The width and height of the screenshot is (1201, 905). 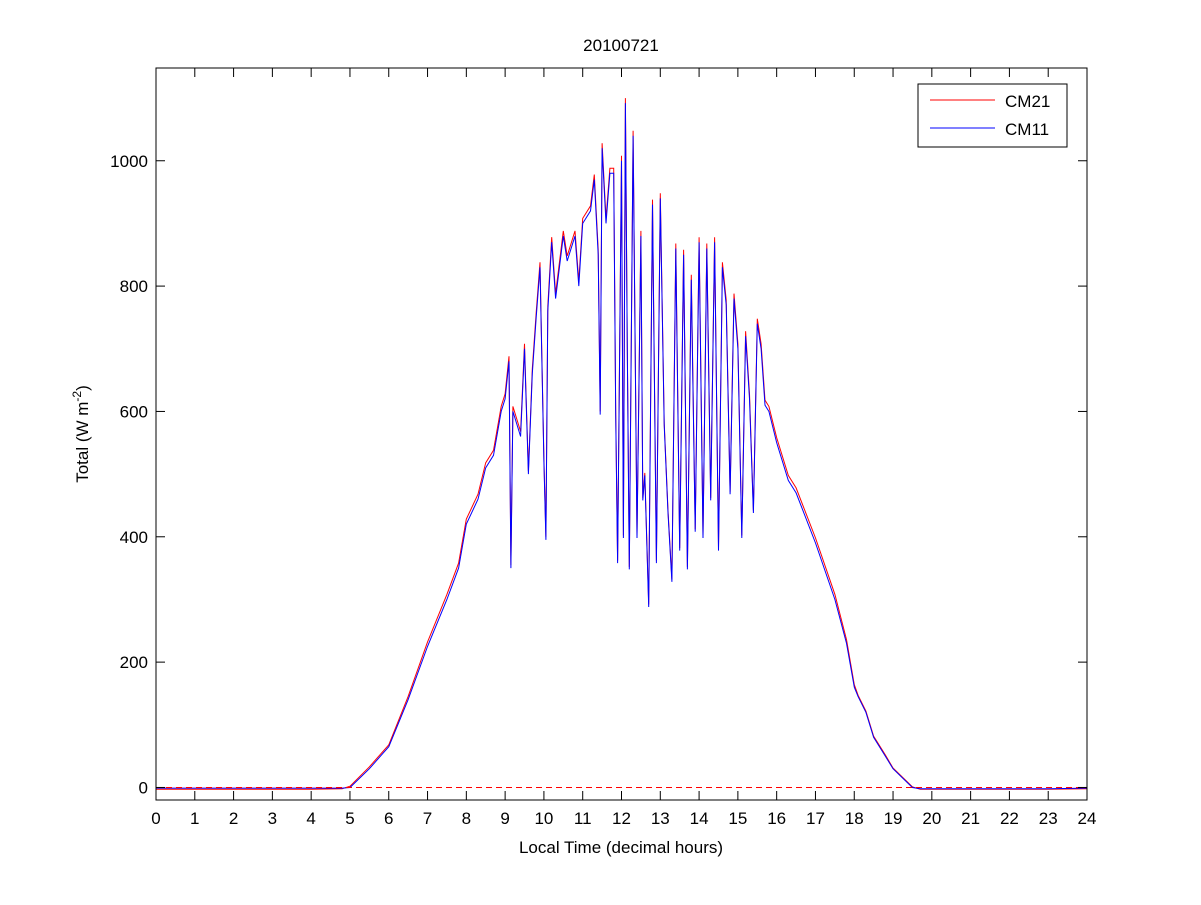 What do you see at coordinates (621, 847) in the screenshot?
I see `x-axis-label: Local Time (decimal hours)` at bounding box center [621, 847].